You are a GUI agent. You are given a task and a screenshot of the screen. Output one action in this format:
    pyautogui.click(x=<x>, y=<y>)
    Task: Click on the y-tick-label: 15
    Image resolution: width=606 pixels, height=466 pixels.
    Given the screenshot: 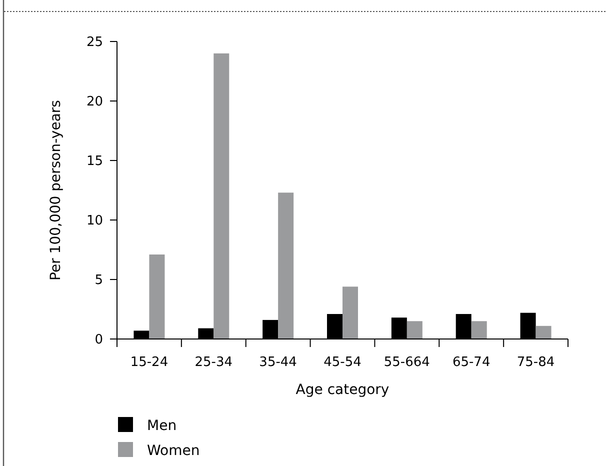 What is the action you would take?
    pyautogui.click(x=94, y=162)
    